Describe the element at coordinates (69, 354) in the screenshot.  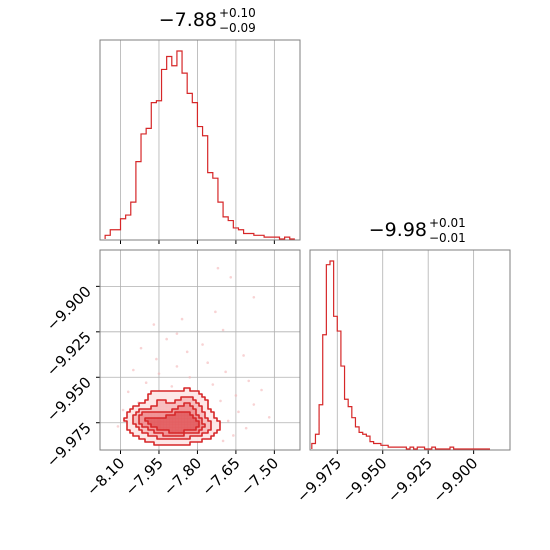
I see `y-tick-label: −9.925` at that location.